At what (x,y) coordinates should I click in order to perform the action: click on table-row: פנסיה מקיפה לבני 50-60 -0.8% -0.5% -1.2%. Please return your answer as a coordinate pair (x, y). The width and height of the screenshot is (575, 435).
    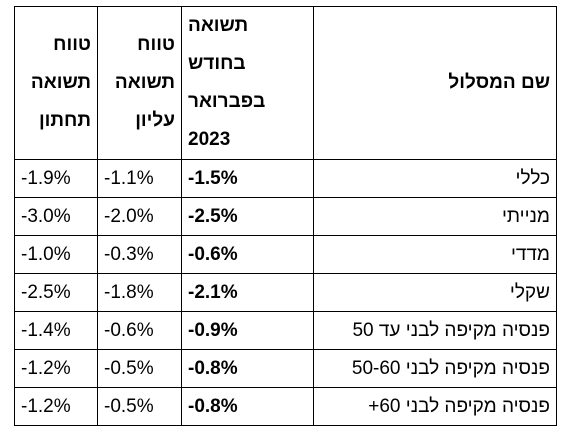
    Looking at the image, I should click on (285, 368).